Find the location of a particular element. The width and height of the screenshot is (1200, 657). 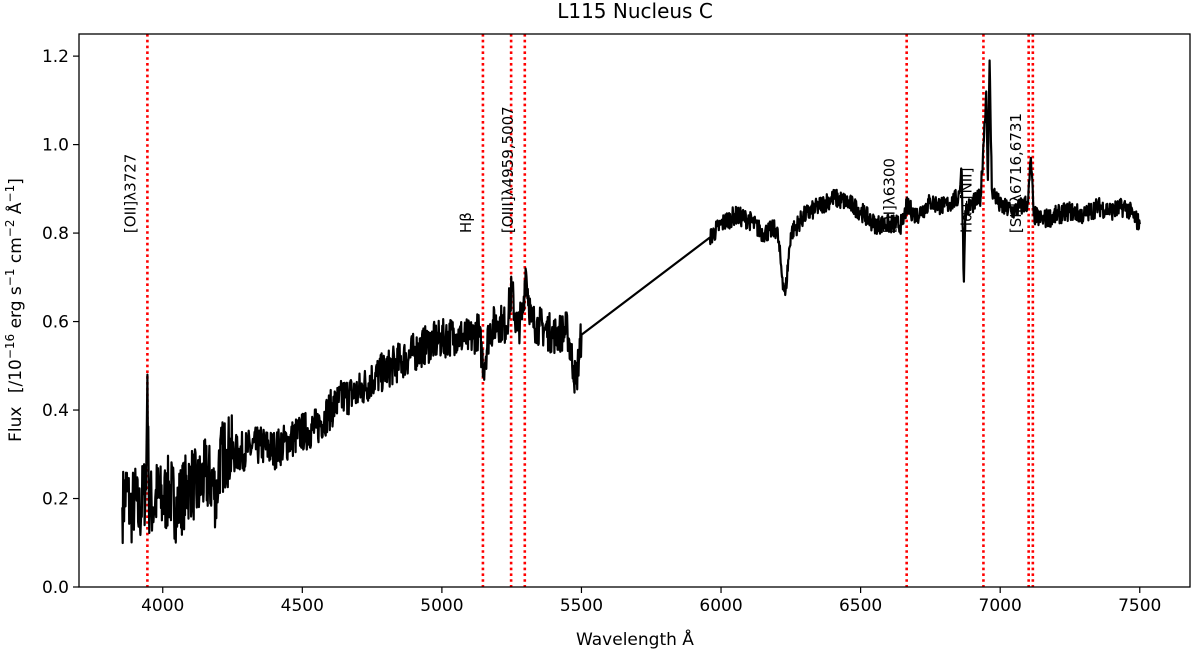

y-label-exp-s: −1 is located at coordinates (10, 278).